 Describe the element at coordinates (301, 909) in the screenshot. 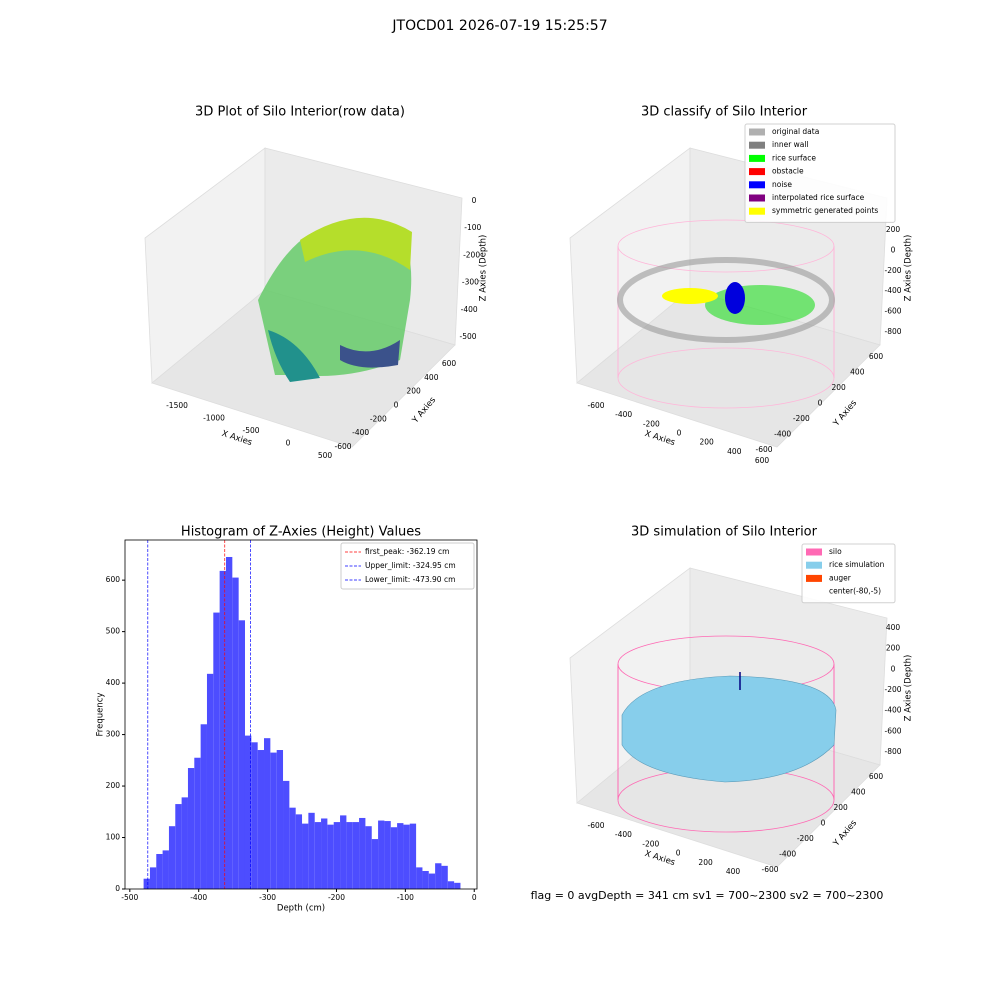

I see `x-axis-label: Depth (cm)` at that location.